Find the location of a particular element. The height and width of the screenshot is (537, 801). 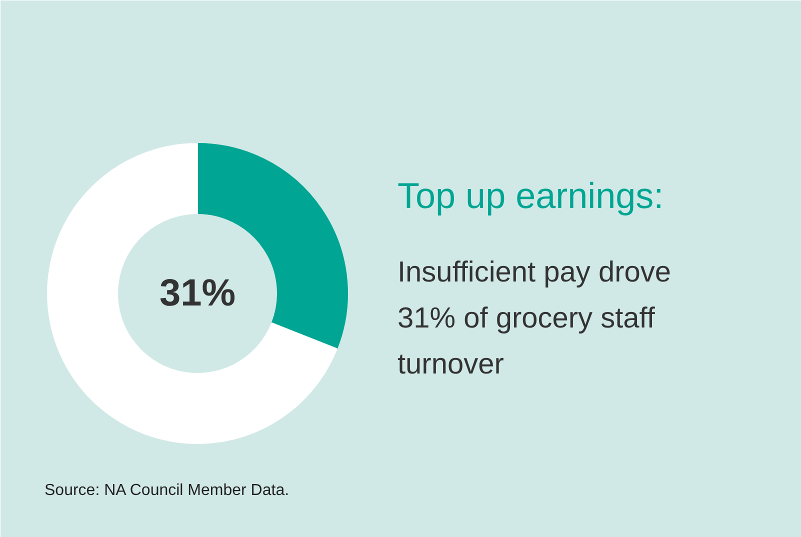

text: 31% is located at coordinates (197, 293).